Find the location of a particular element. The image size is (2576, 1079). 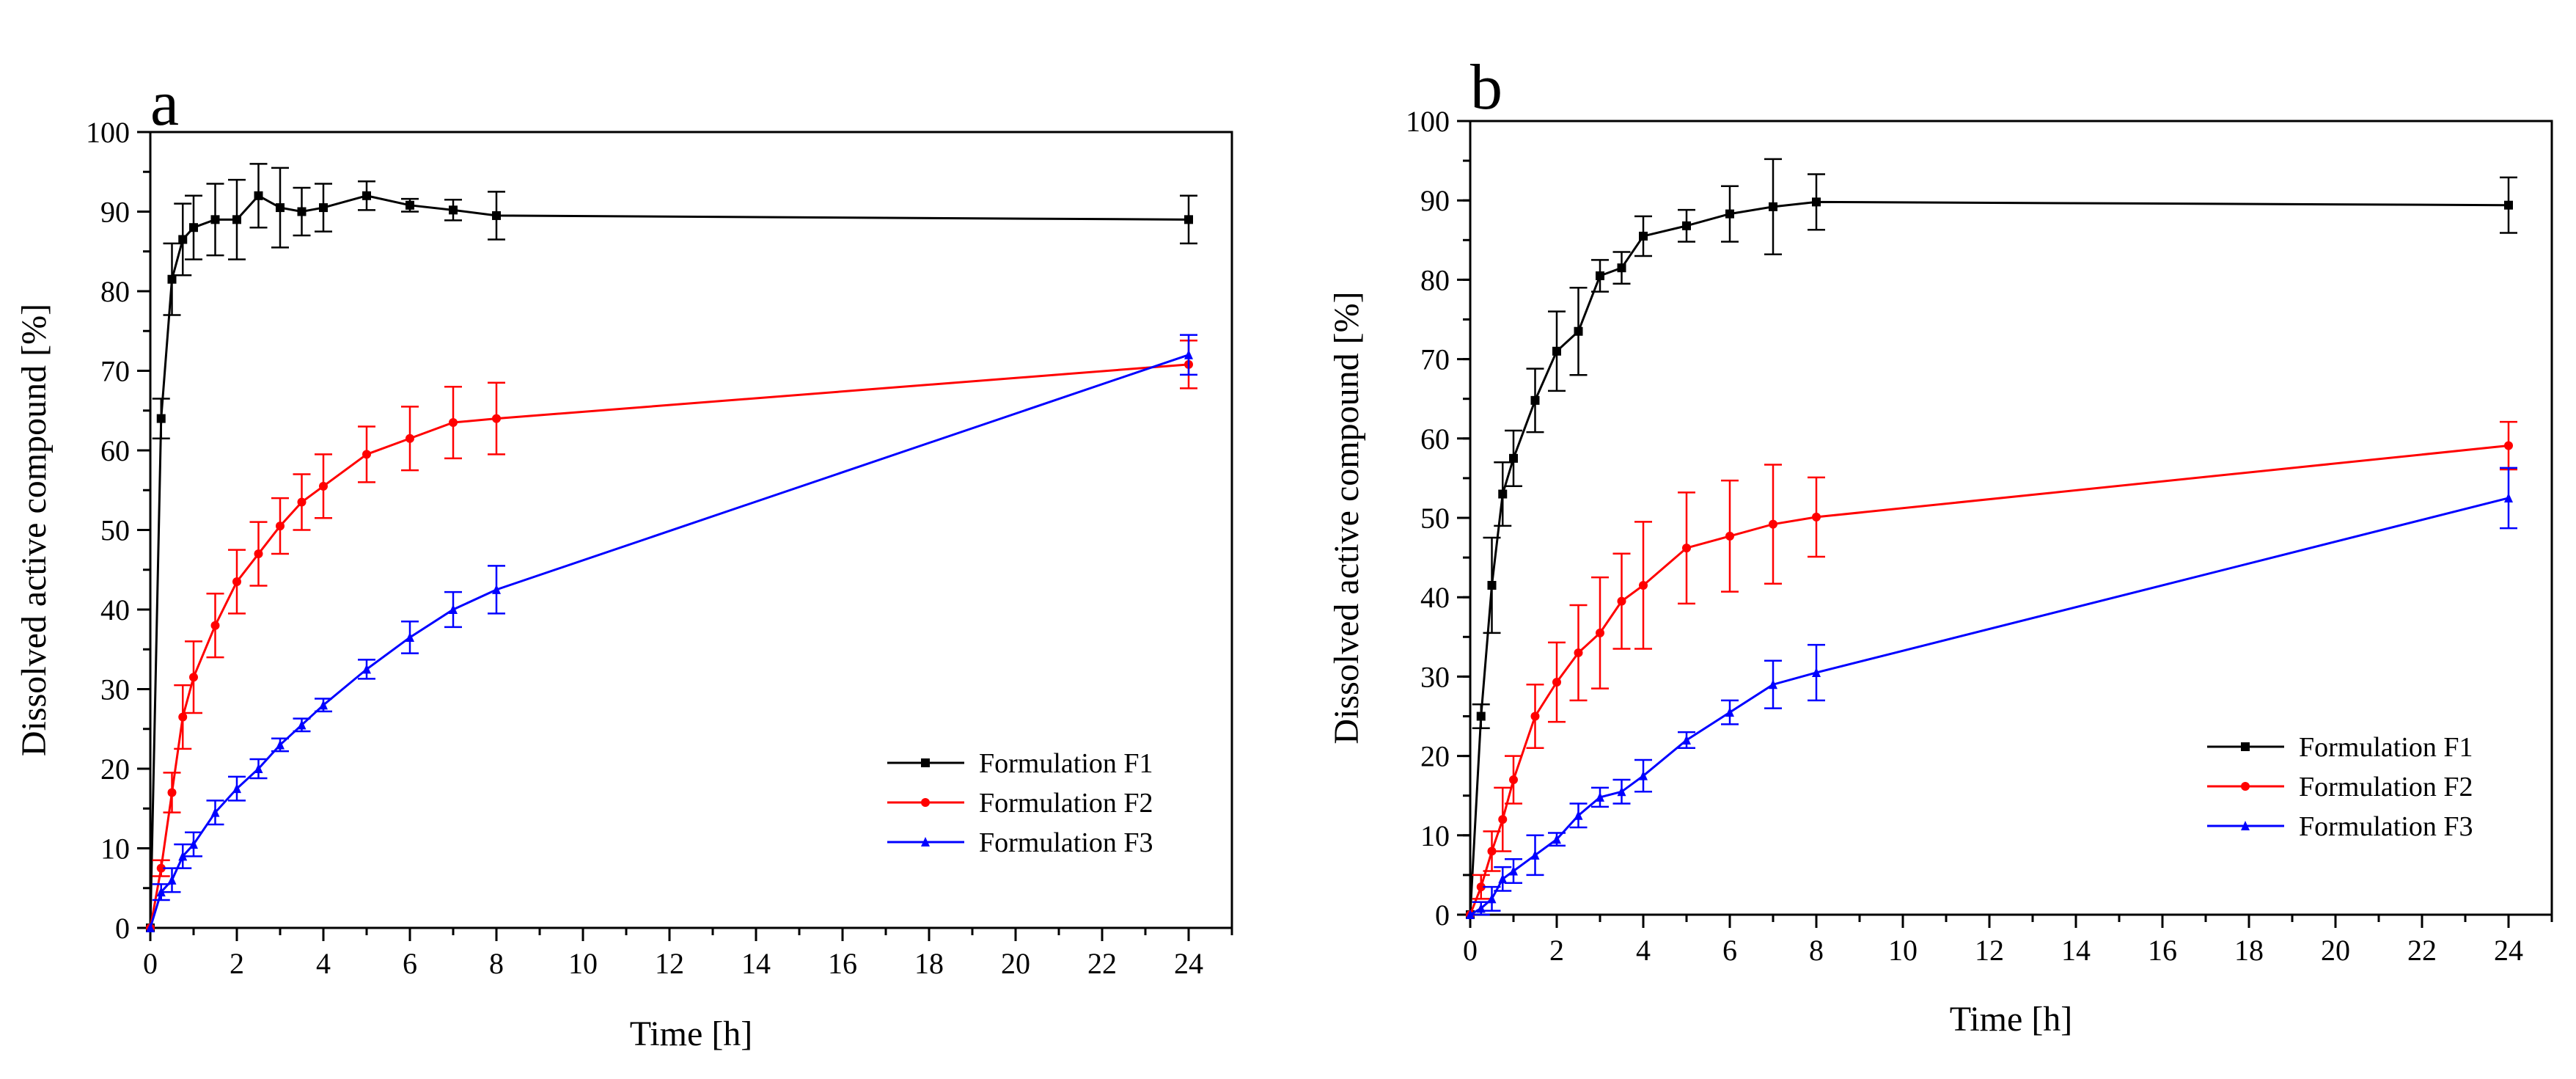

y-tick-label: 10 is located at coordinates (115, 849).